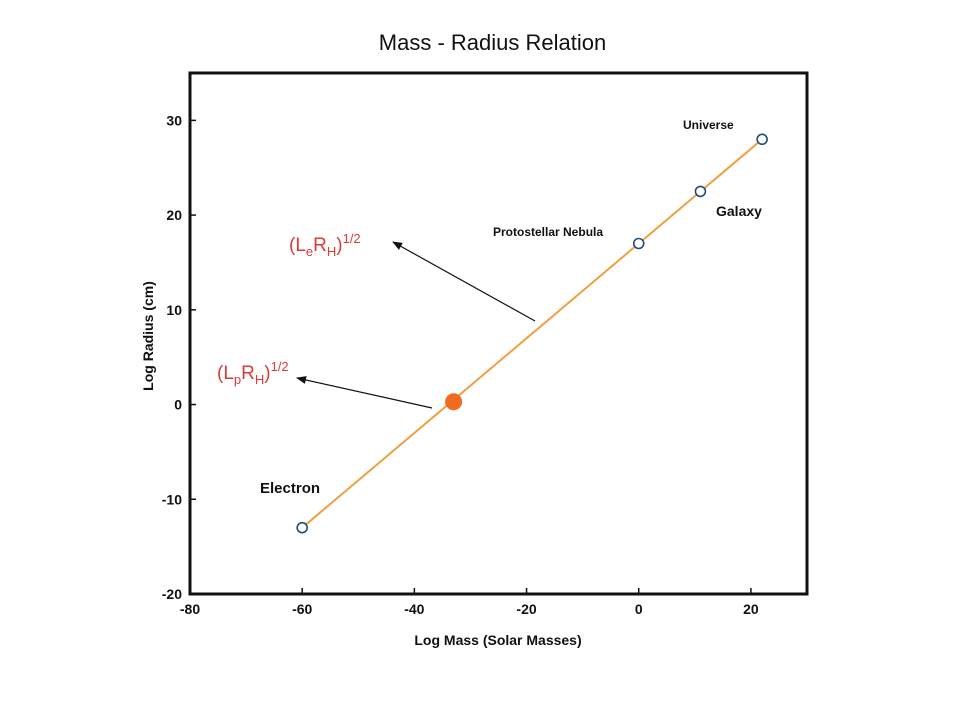 The height and width of the screenshot is (720, 960). I want to click on data-point-electron, so click(302, 527).